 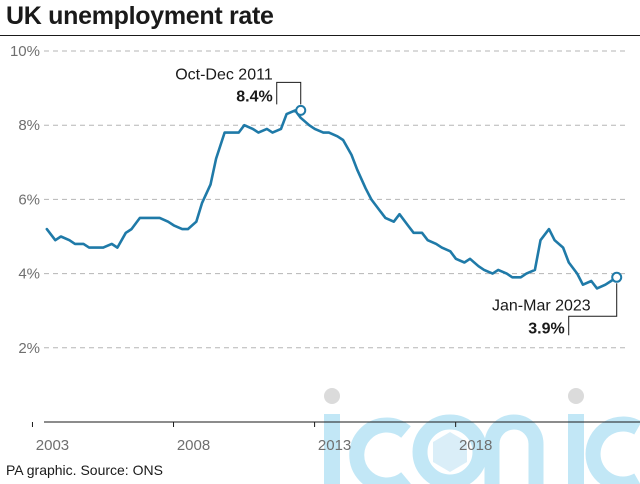 What do you see at coordinates (301, 110) in the screenshot?
I see `peak-marker` at bounding box center [301, 110].